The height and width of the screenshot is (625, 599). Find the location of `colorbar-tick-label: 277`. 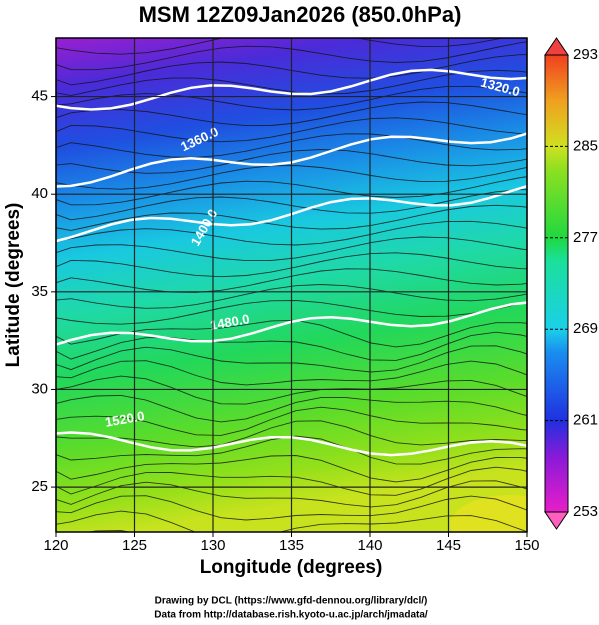

colorbar-tick-label: 277 is located at coordinates (585, 237).